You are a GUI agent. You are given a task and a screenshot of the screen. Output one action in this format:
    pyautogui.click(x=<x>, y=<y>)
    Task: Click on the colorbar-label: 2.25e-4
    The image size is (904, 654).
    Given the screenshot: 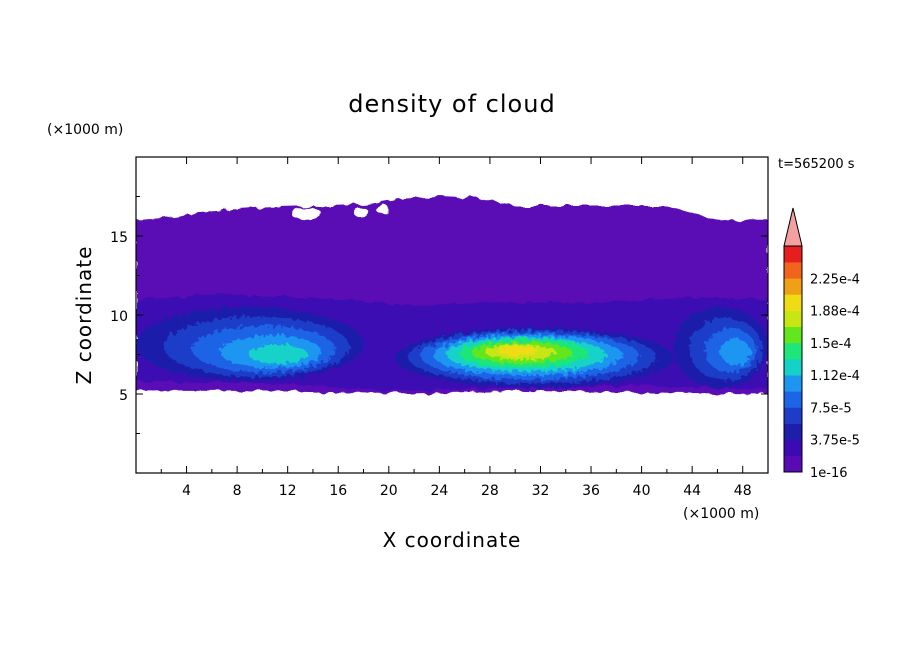 What is the action you would take?
    pyautogui.click(x=835, y=279)
    